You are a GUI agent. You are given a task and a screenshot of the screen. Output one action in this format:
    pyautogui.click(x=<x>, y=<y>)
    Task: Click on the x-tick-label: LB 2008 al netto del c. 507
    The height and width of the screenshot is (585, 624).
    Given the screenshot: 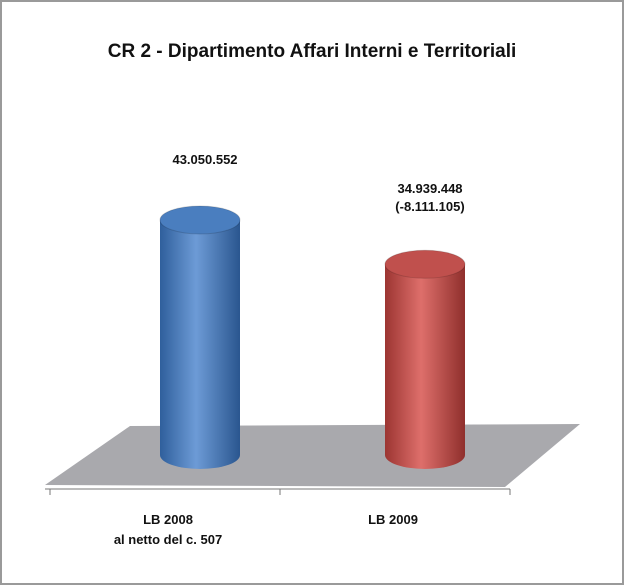 What is the action you would take?
    pyautogui.click(x=168, y=529)
    